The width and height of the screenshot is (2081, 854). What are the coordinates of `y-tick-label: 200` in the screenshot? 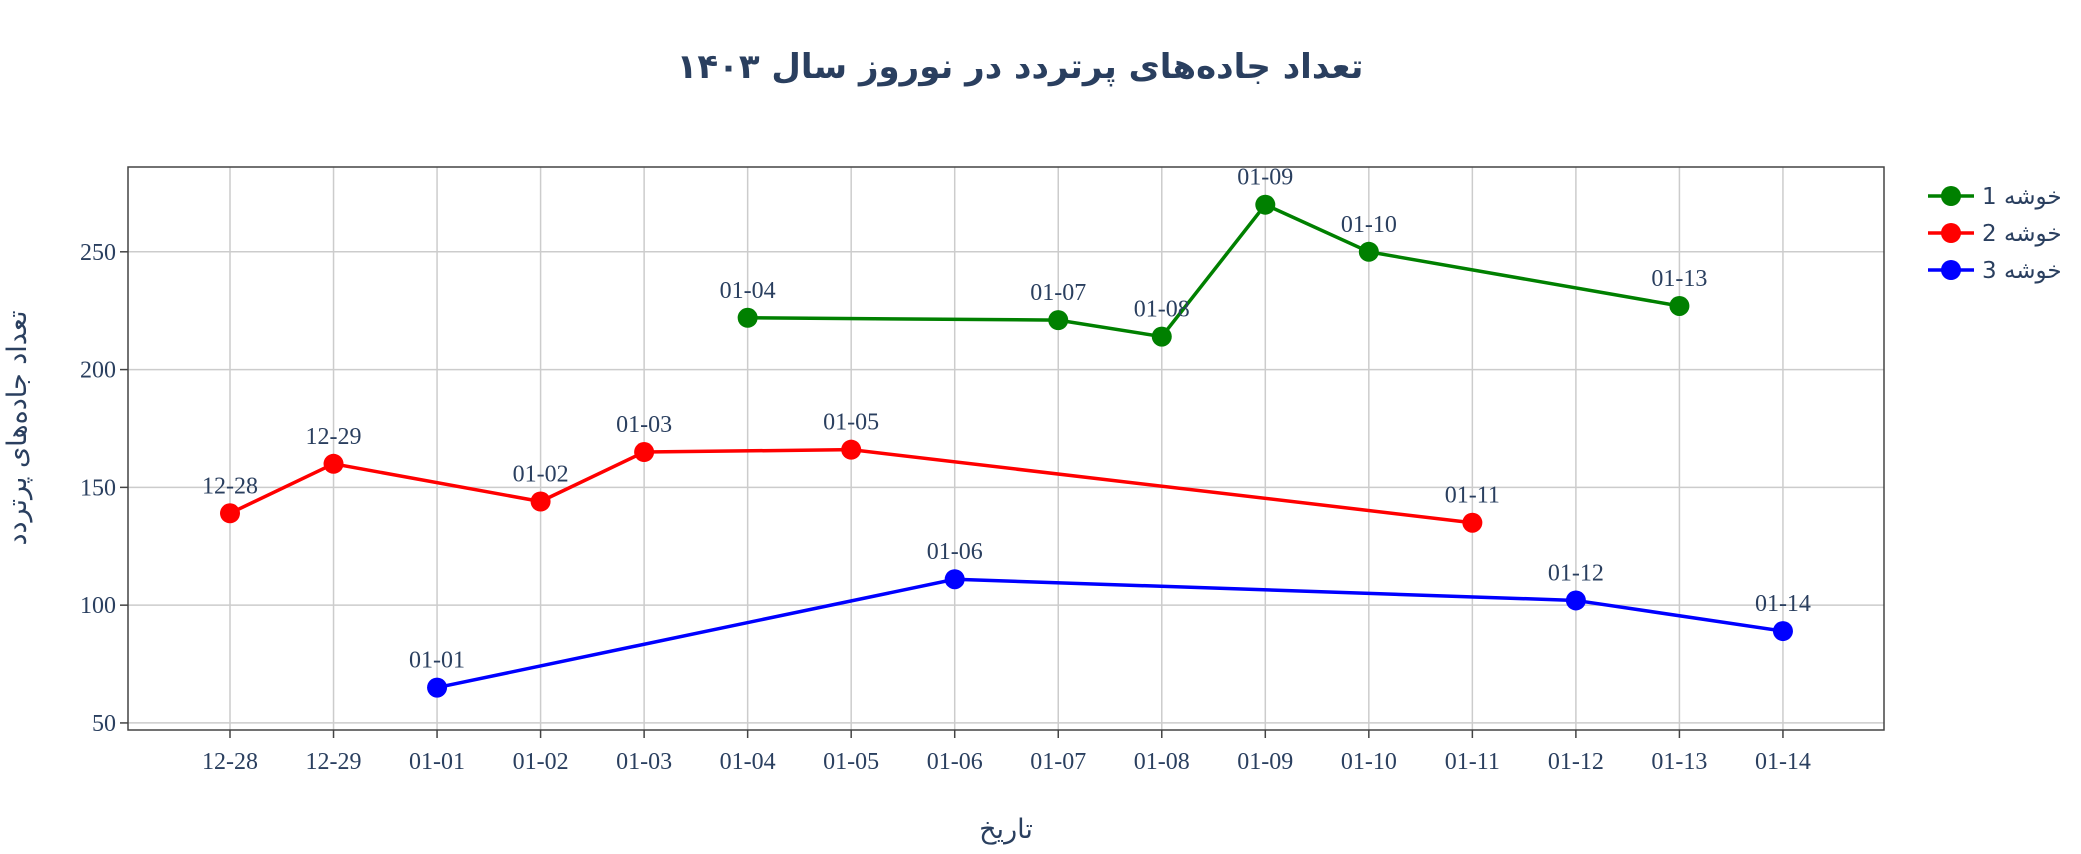 It's located at (98, 371).